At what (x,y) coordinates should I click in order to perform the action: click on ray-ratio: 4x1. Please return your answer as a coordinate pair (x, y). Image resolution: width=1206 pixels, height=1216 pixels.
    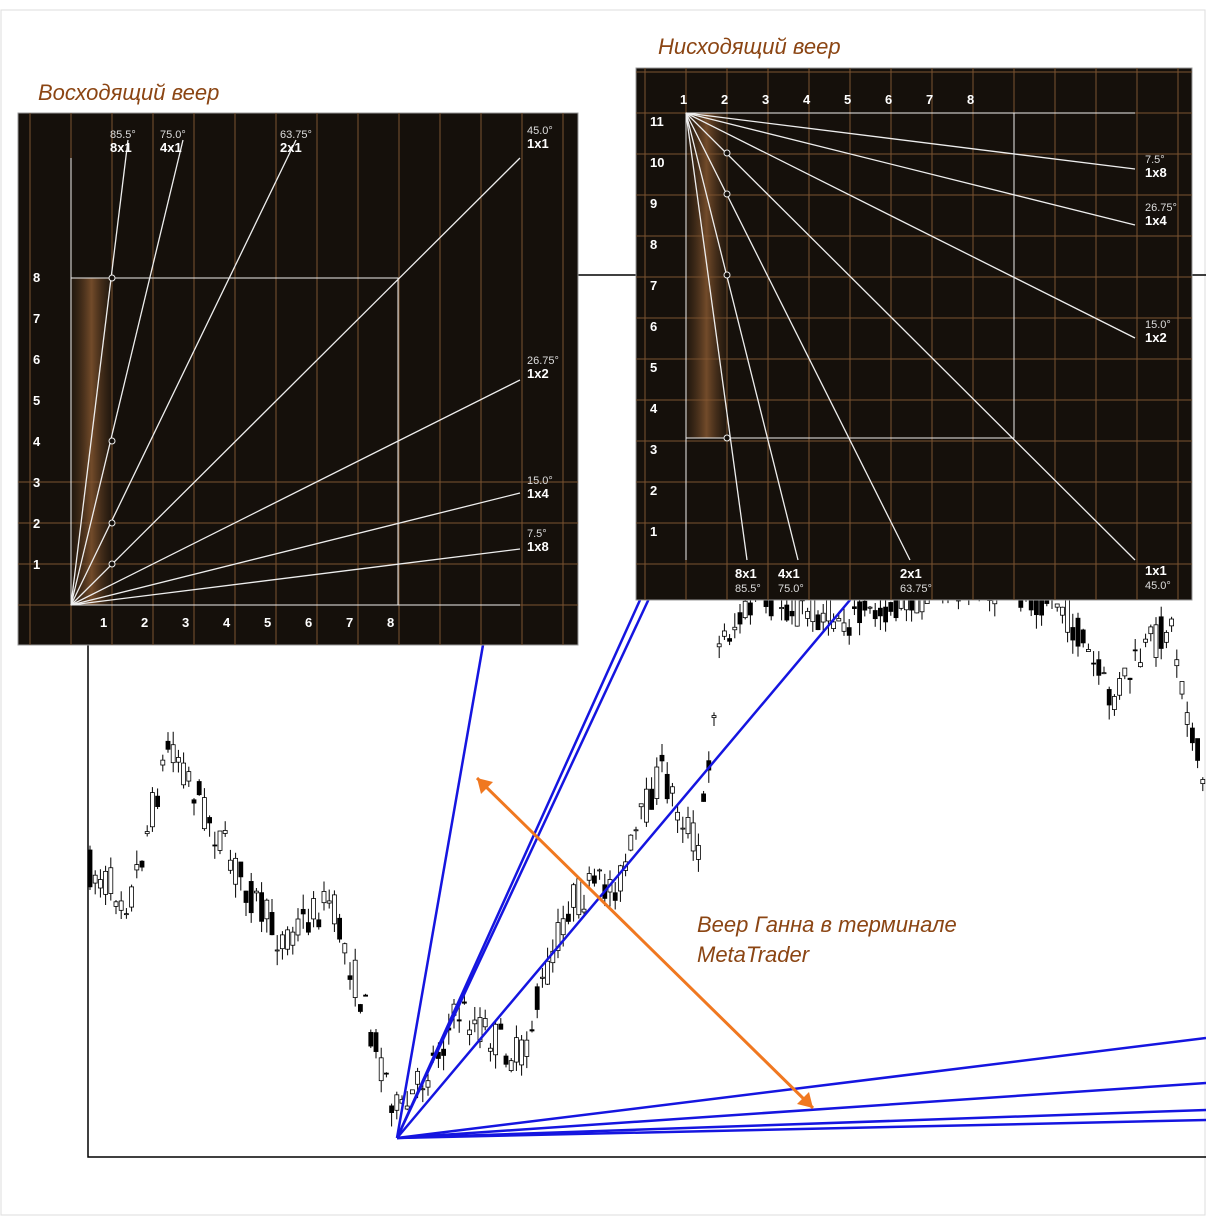
    Looking at the image, I should click on (789, 573).